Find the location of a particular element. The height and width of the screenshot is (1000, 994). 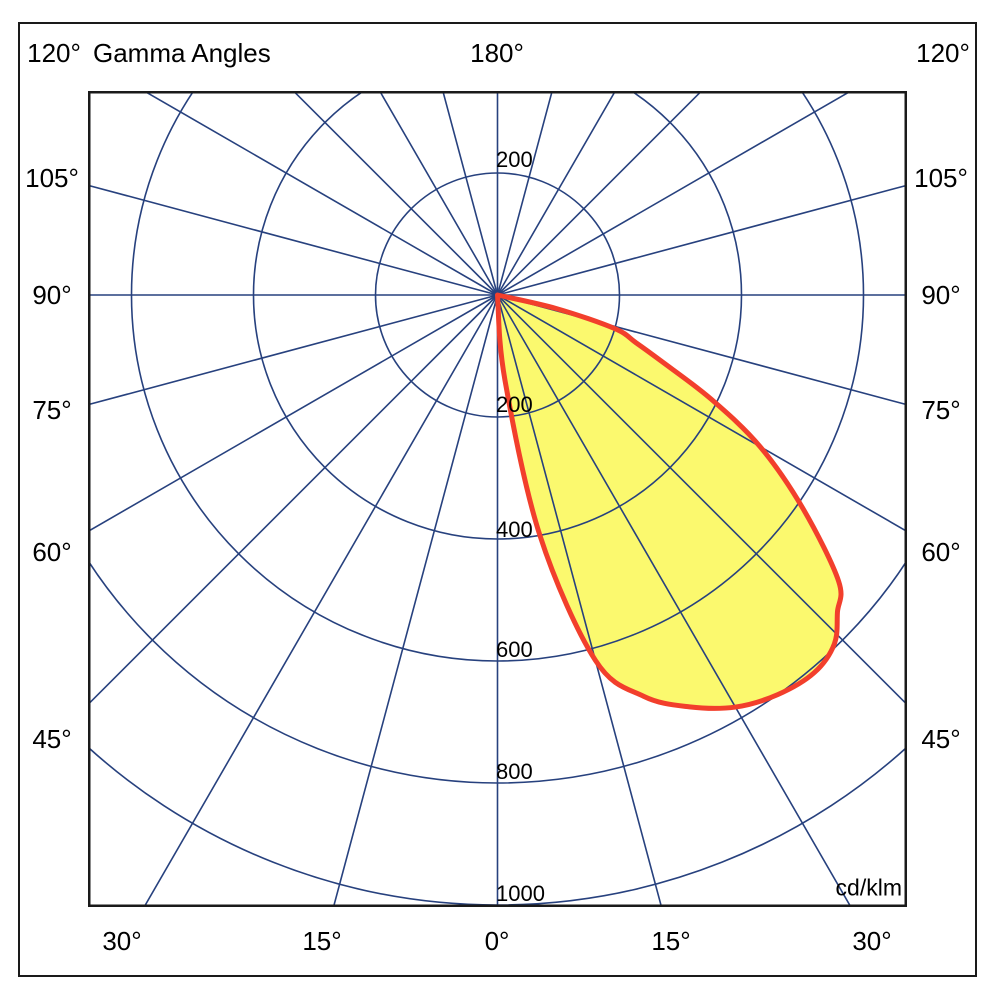

gamma-scale-label-top-right: 120° is located at coordinates (943, 53).